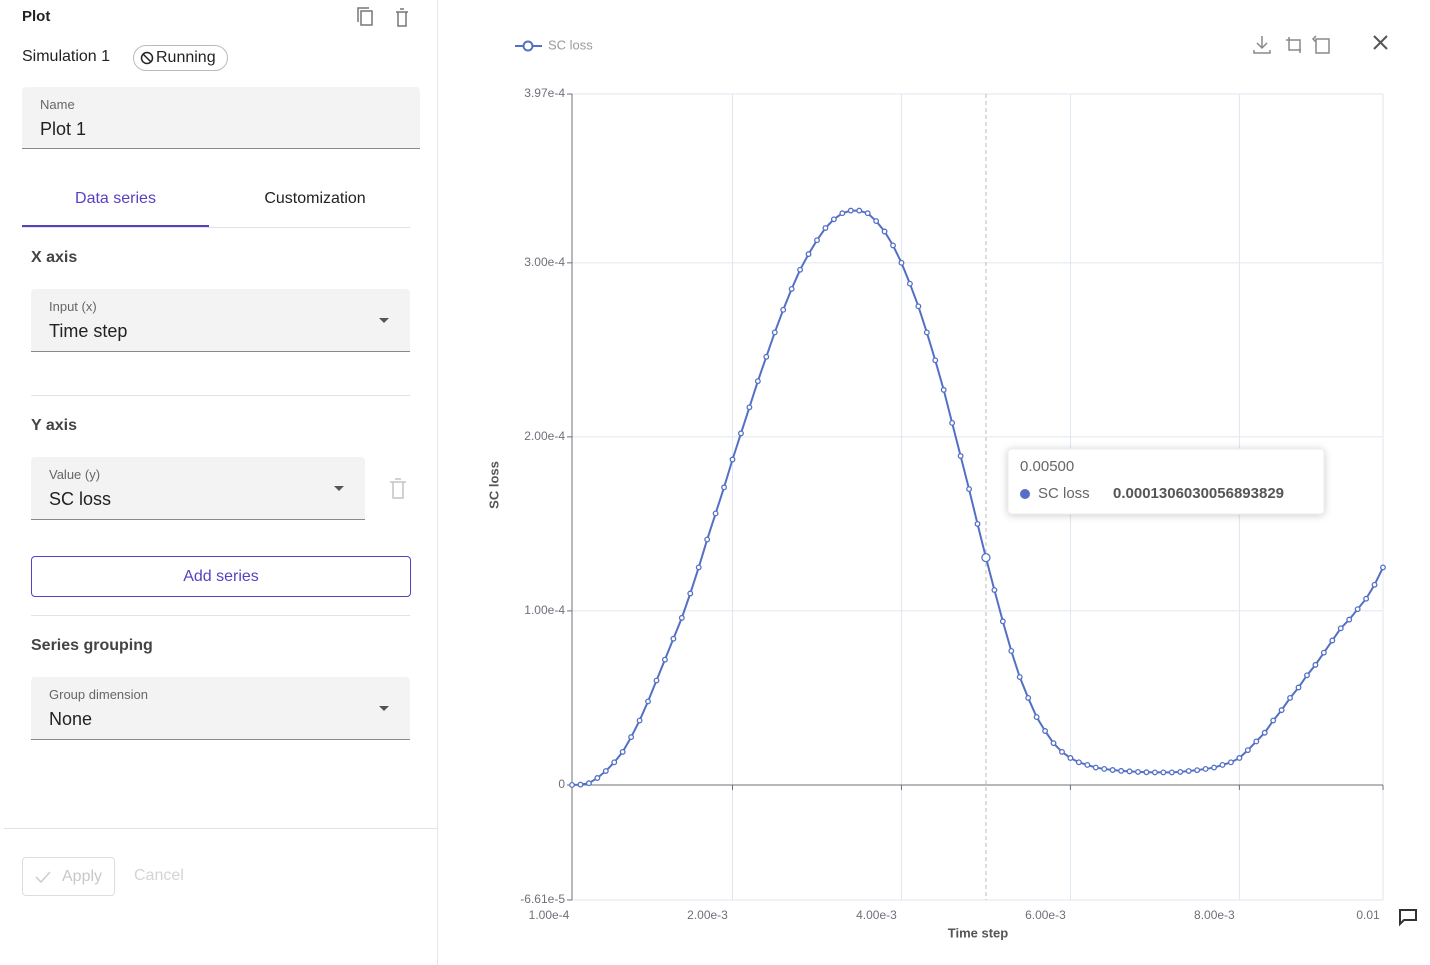 The height and width of the screenshot is (965, 1430). Describe the element at coordinates (220, 320) in the screenshot. I see `x-select: Input (x) Time step` at that location.